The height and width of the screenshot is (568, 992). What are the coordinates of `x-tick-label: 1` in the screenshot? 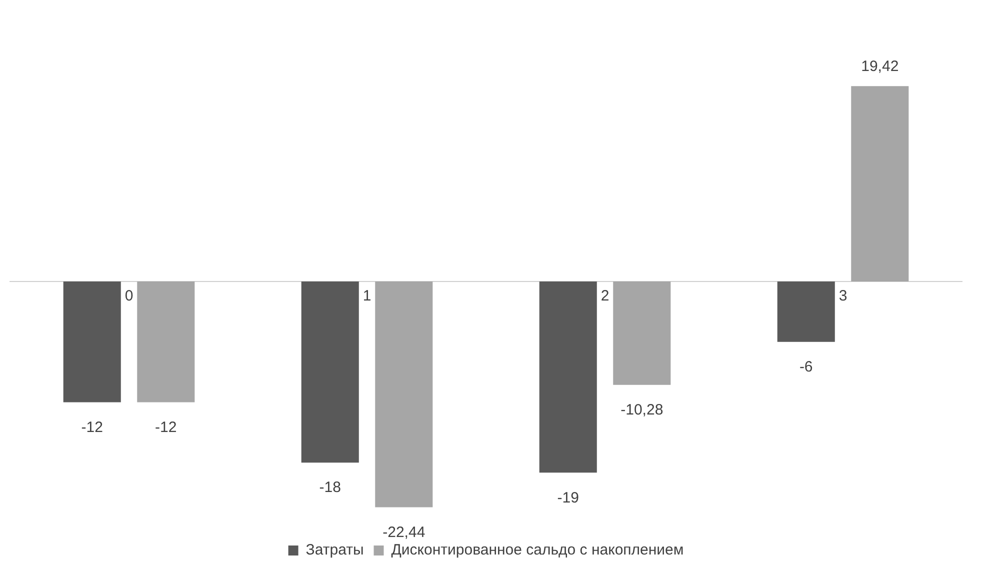 It's located at (367, 296).